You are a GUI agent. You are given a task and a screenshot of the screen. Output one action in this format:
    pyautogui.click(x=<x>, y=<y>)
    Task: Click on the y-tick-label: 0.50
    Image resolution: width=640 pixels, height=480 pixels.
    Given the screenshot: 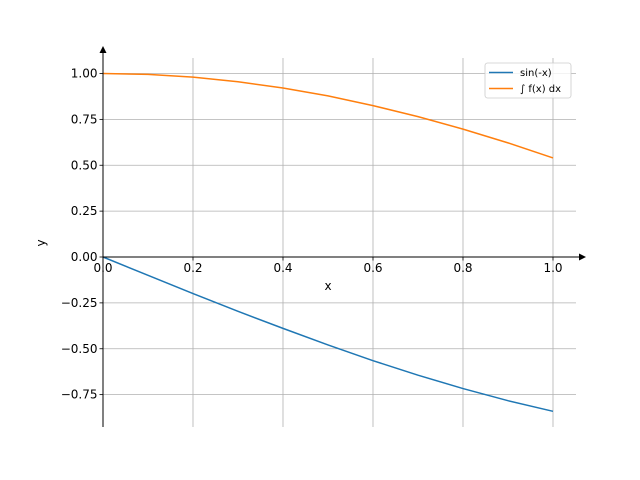 What is the action you would take?
    pyautogui.click(x=84, y=165)
    